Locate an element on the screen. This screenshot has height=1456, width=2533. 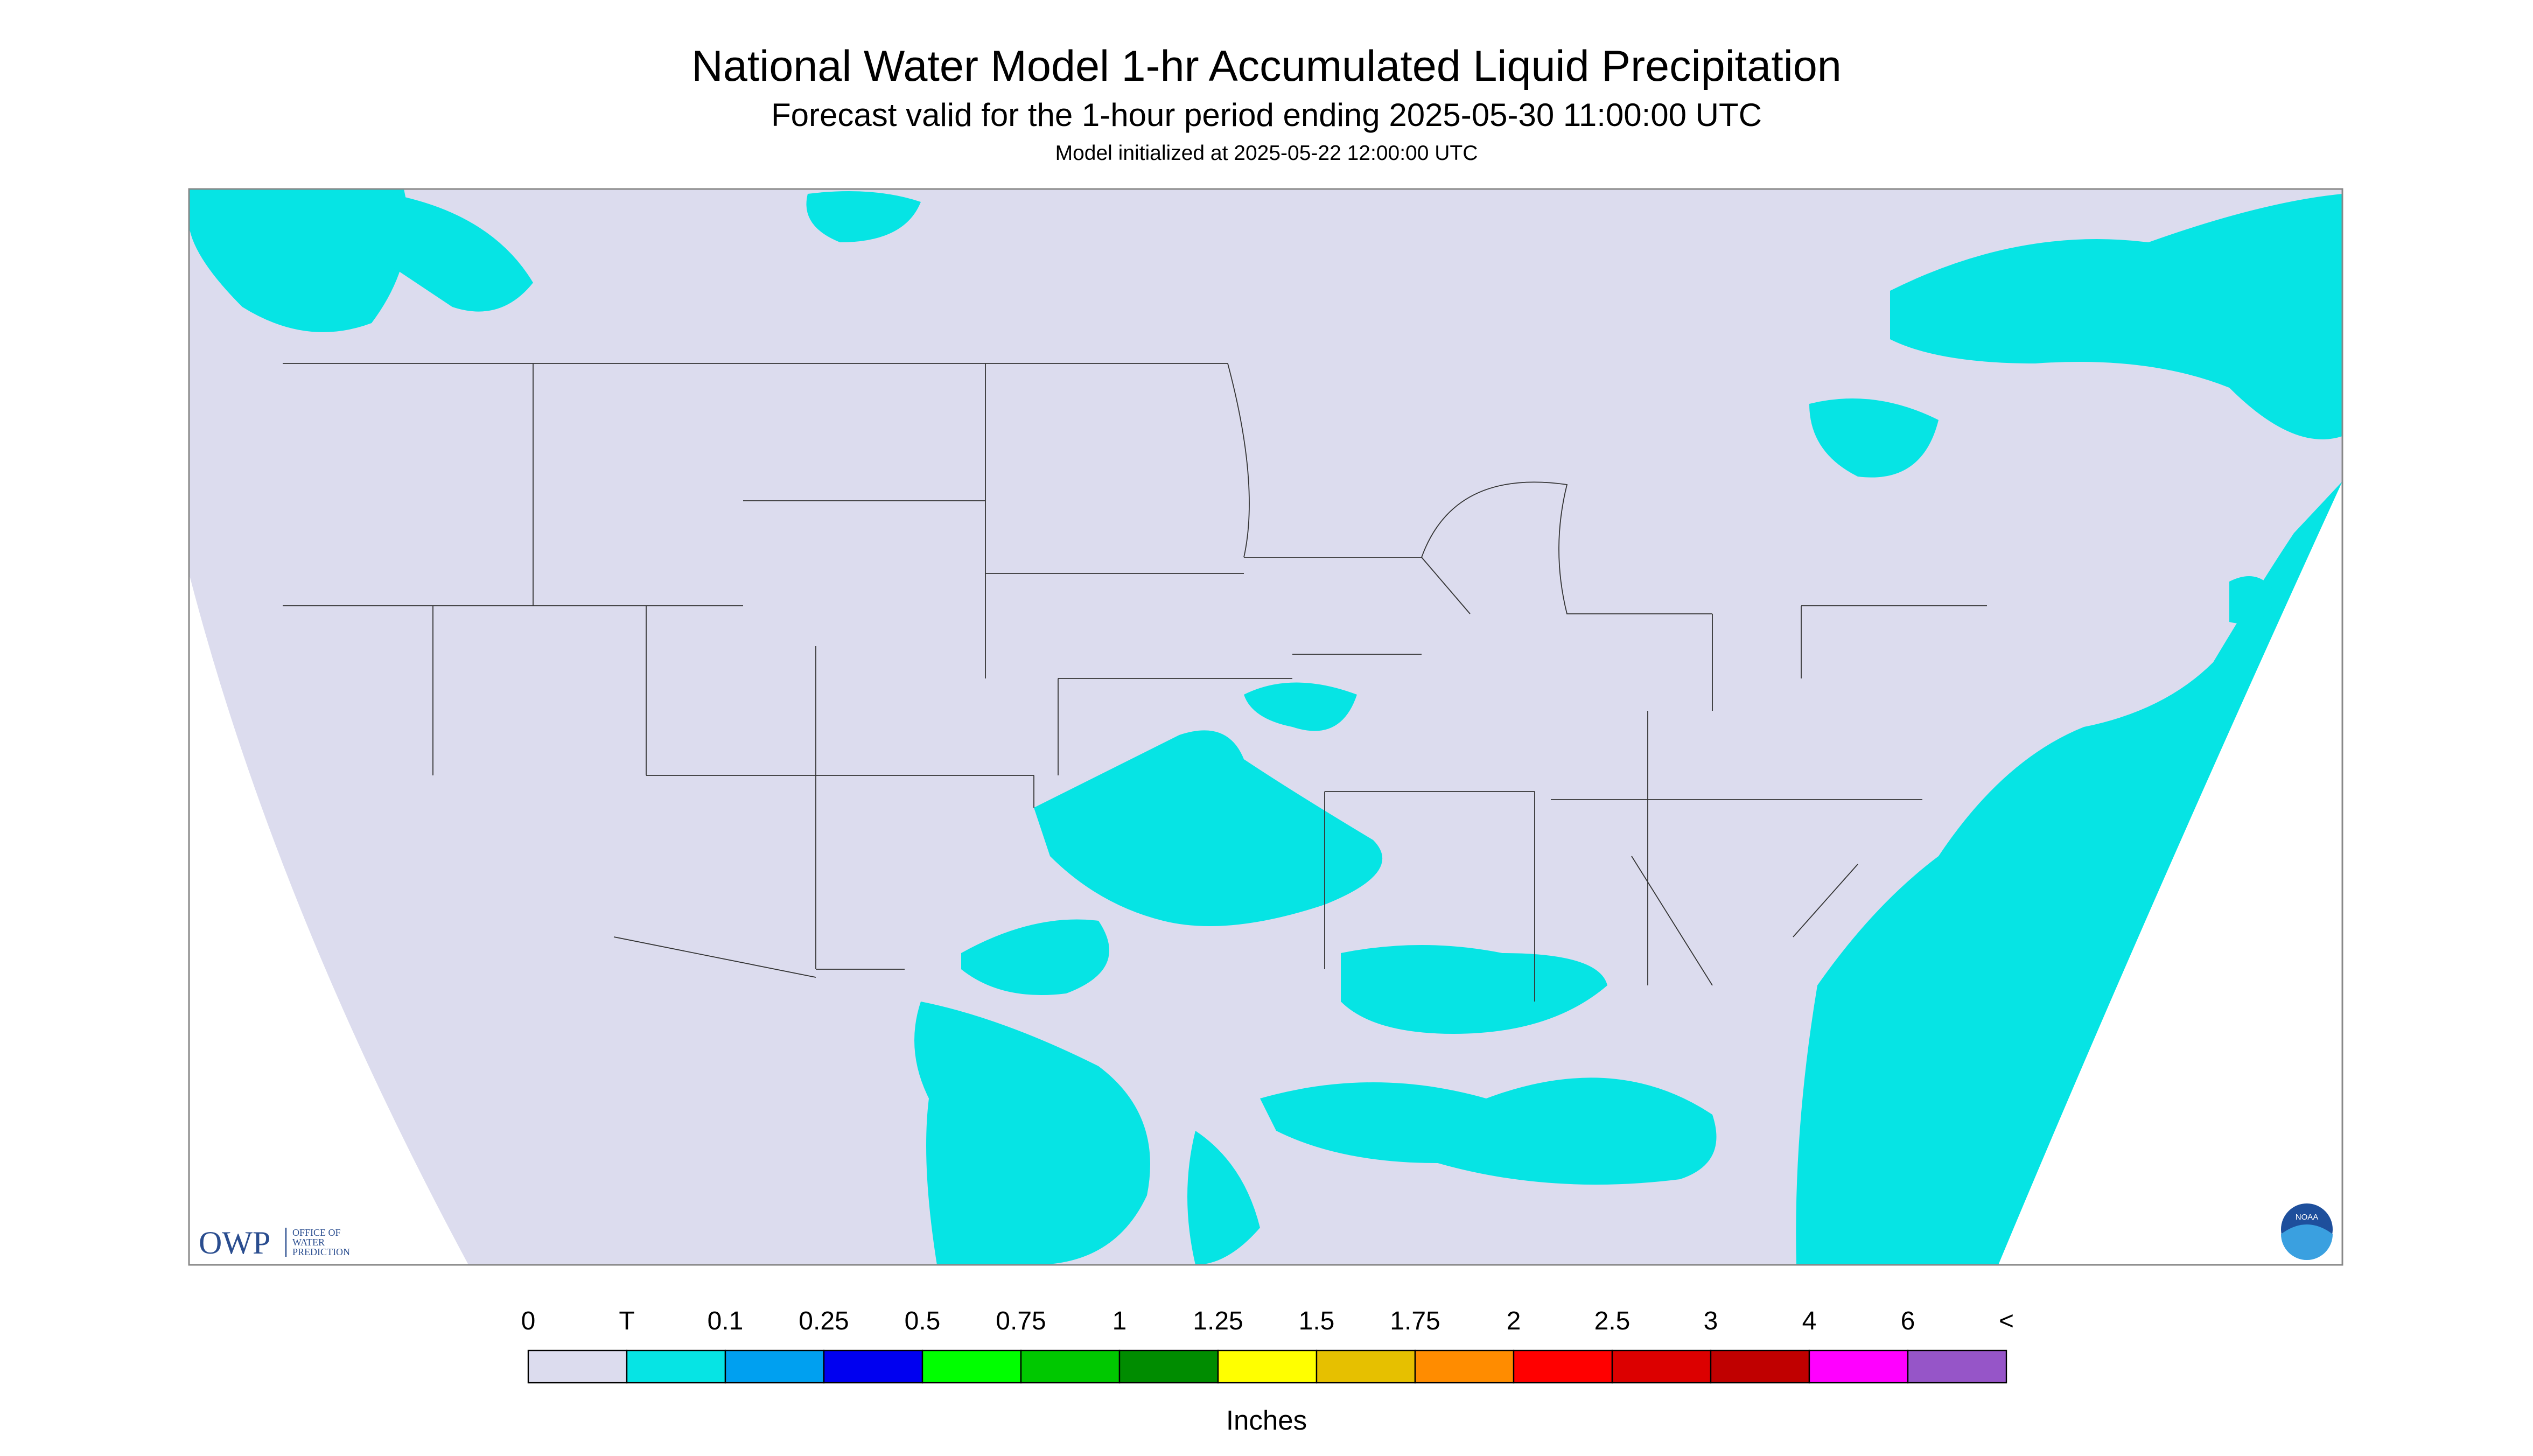
legend-label: 3 is located at coordinates (1711, 1321).